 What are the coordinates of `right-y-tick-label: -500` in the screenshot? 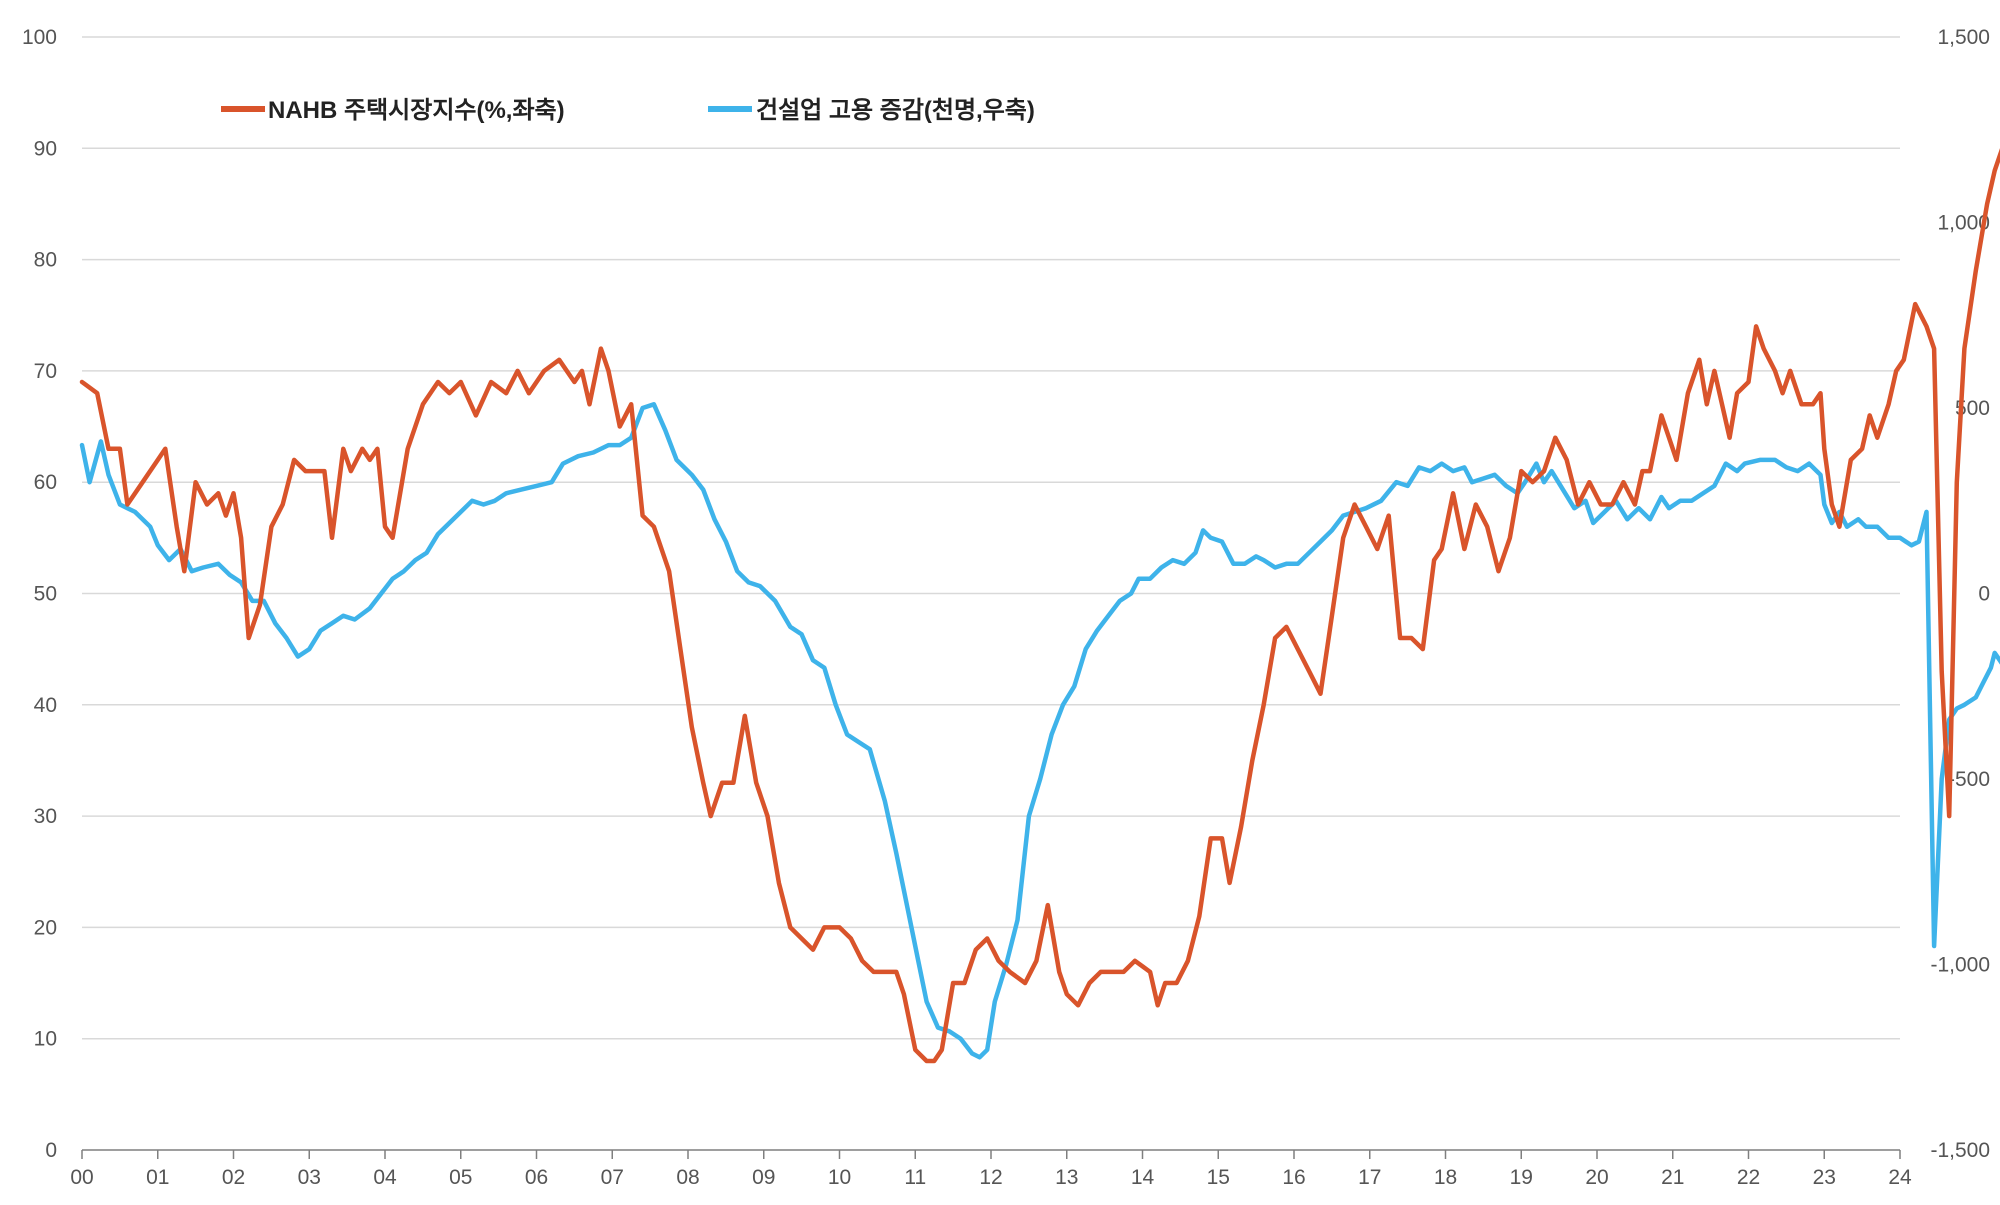 It's located at (1969, 779).